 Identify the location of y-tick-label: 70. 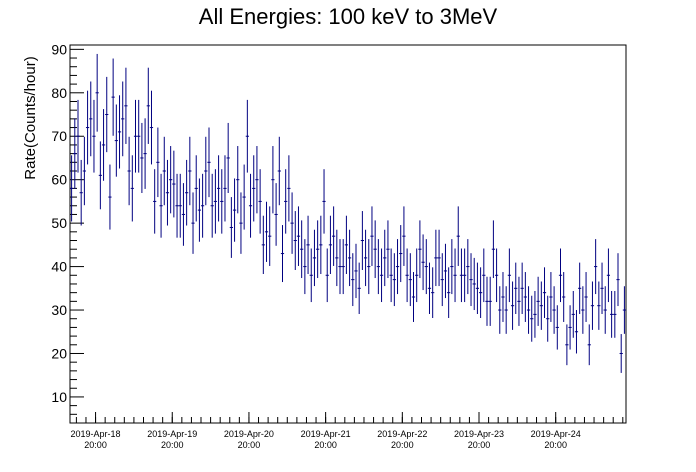
(59, 136).